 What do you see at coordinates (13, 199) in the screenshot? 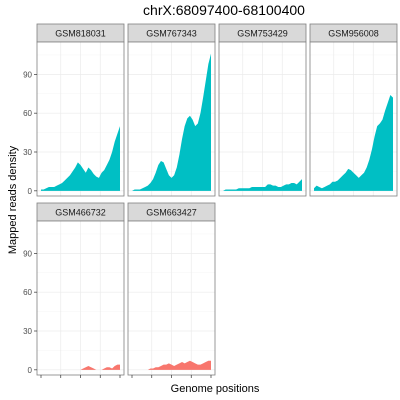
I see `y-axis-title: Mapped reads density` at bounding box center [13, 199].